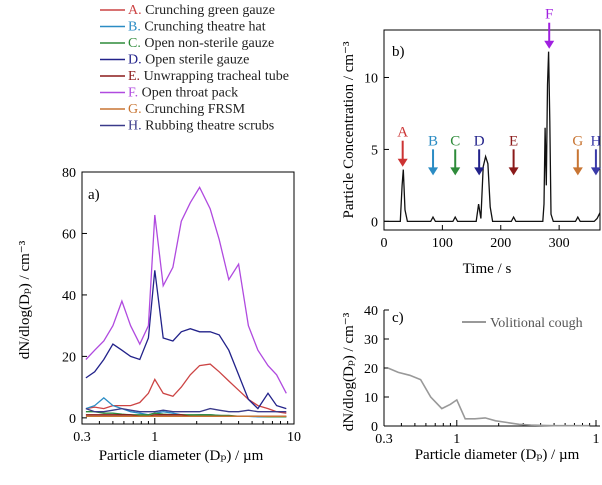 The height and width of the screenshot is (485, 602). What do you see at coordinates (398, 318) in the screenshot?
I see `panel-c-label: c)` at bounding box center [398, 318].